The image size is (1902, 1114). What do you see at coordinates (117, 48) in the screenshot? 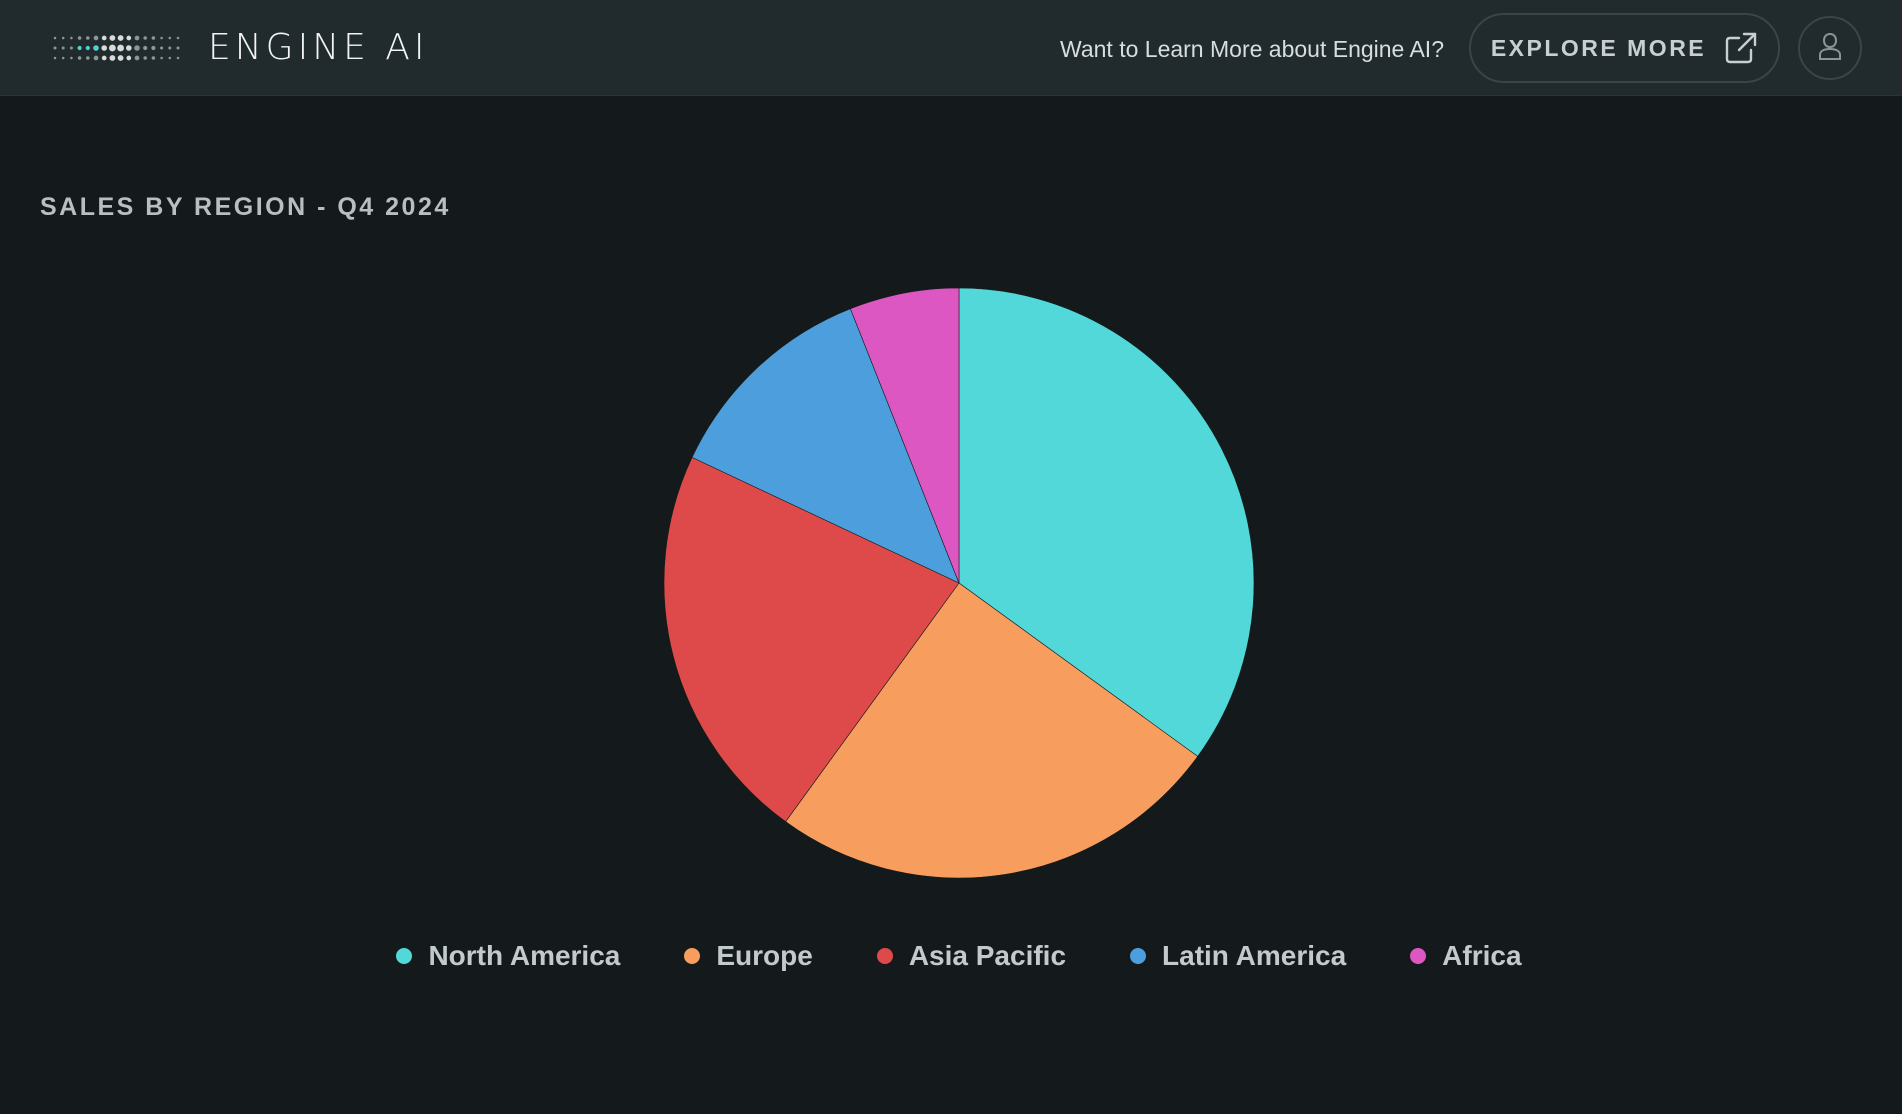
I see `engine-ai-logo-icon` at bounding box center [117, 48].